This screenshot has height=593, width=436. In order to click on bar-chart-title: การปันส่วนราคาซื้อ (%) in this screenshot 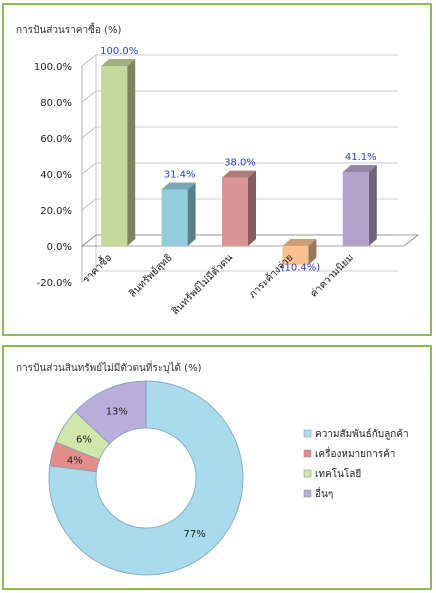, I will do `click(69, 30)`.